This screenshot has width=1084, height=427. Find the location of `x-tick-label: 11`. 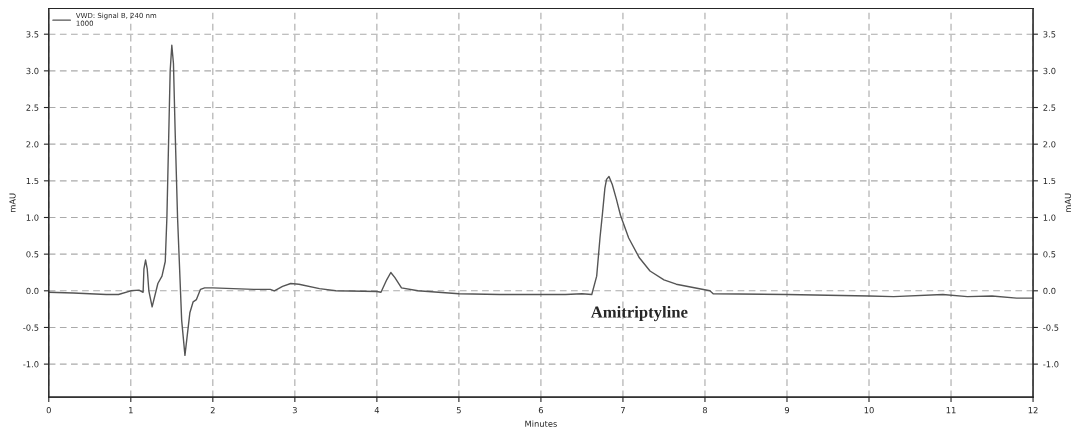

x-tick-label: 11 is located at coordinates (951, 410).